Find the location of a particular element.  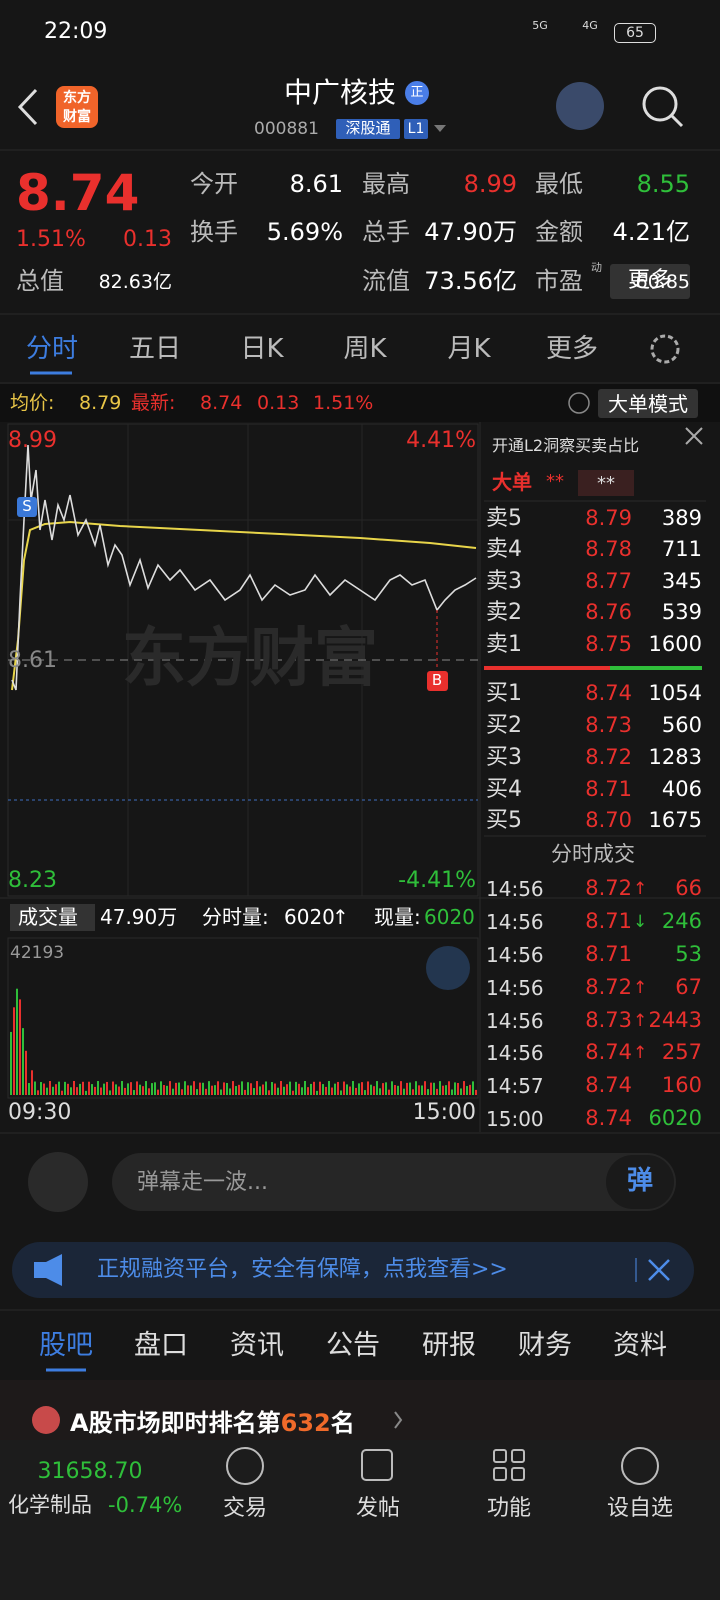

info-avg-label: 均价: is located at coordinates (32, 402).